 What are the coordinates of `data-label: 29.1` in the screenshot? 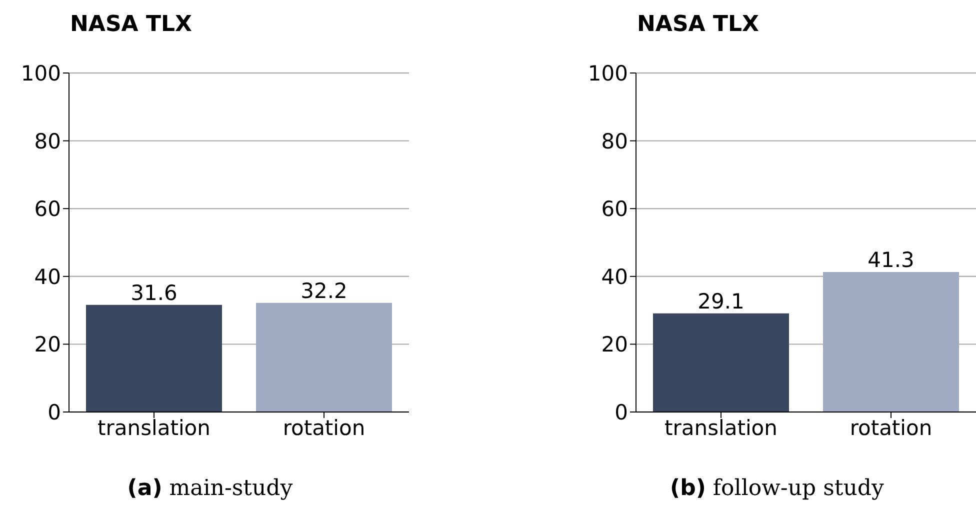 It's located at (721, 301).